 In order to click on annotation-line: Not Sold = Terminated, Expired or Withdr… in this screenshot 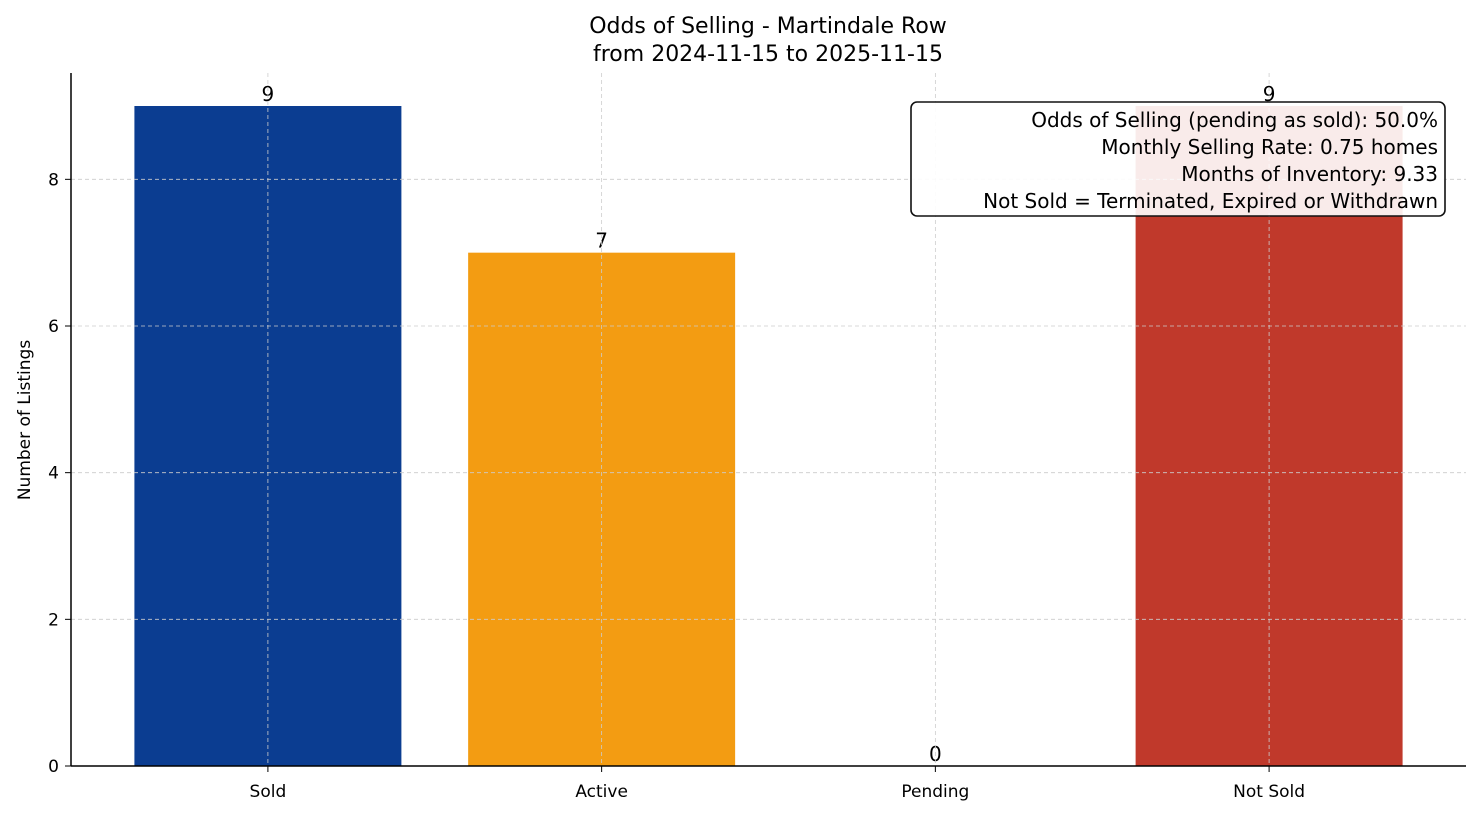, I will do `click(1210, 201)`.